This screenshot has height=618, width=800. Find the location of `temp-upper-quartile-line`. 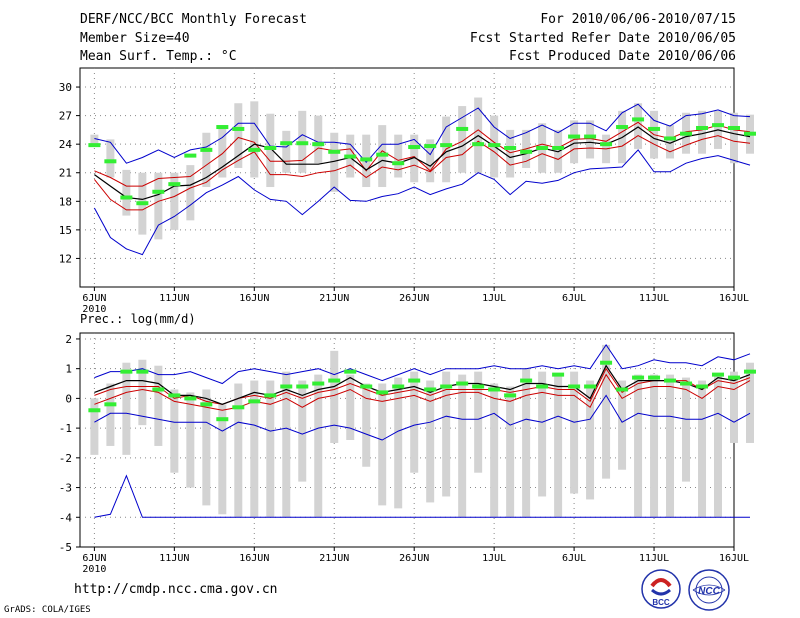

temp-upper-quartile-line is located at coordinates (422, 154).